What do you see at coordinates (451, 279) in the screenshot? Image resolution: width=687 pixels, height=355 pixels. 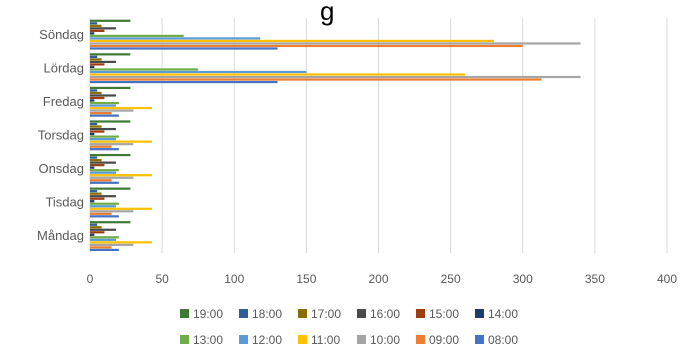 I see `x-tick-label: 250` at bounding box center [451, 279].